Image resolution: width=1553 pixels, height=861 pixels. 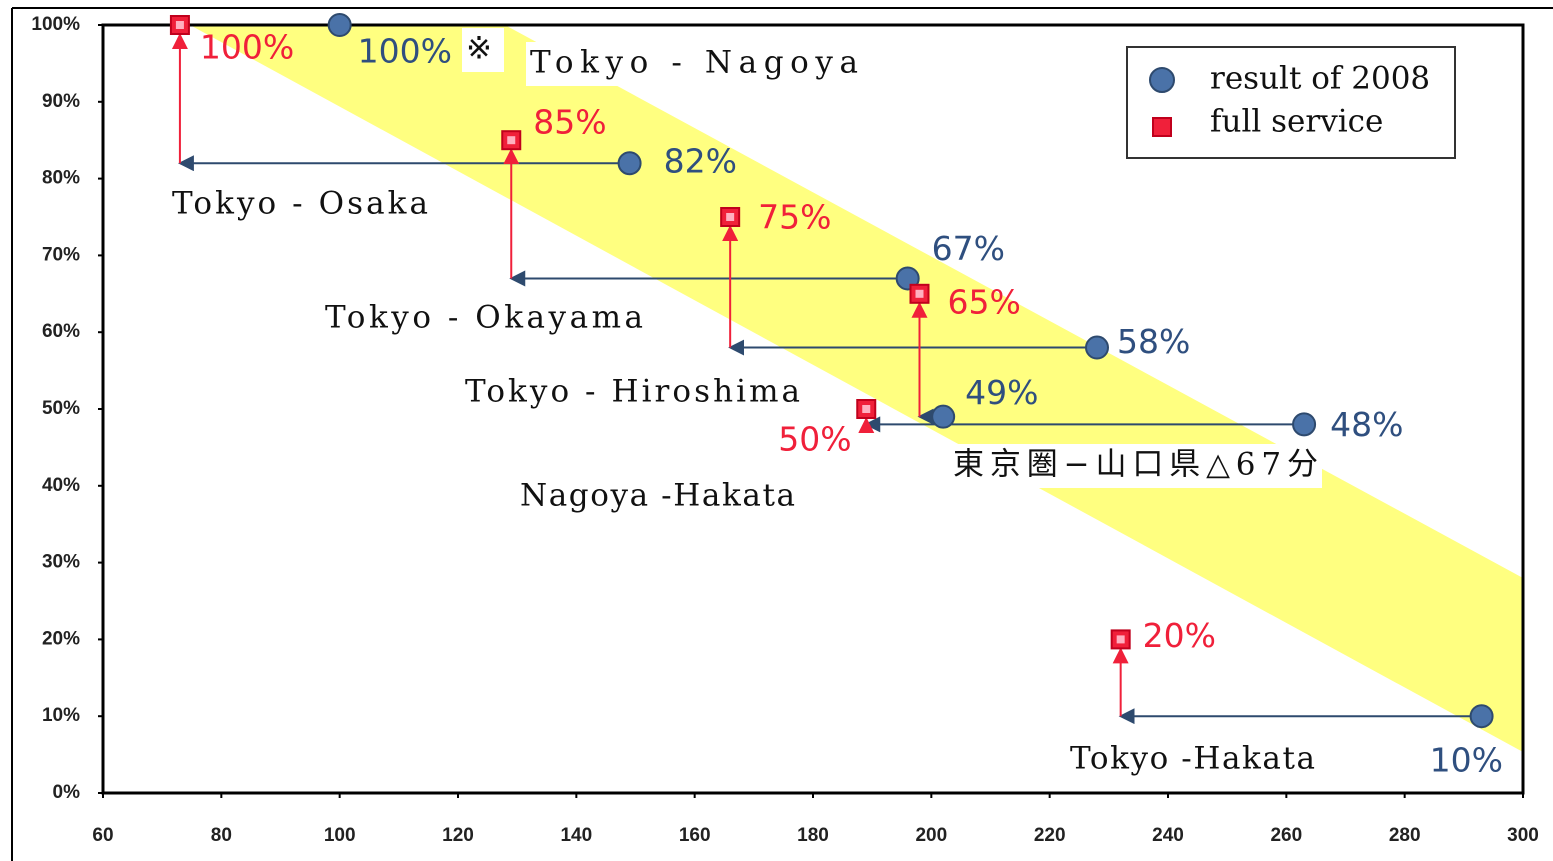 I want to click on x-tick-label: 180, so click(x=813, y=835).